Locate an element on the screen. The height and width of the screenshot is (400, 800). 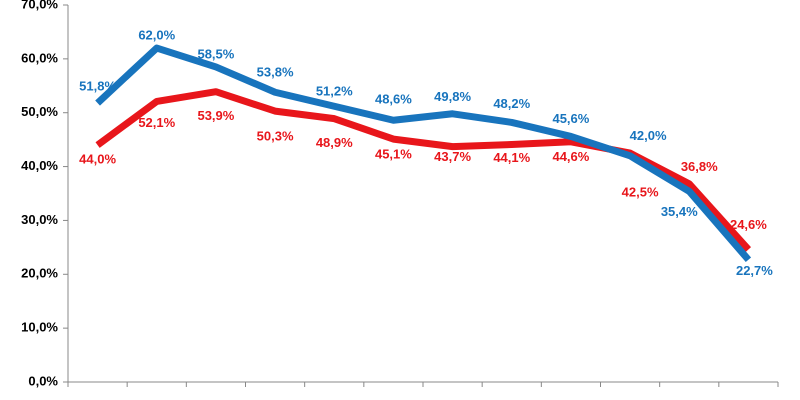
data-label: 51,8% is located at coordinates (97, 85).